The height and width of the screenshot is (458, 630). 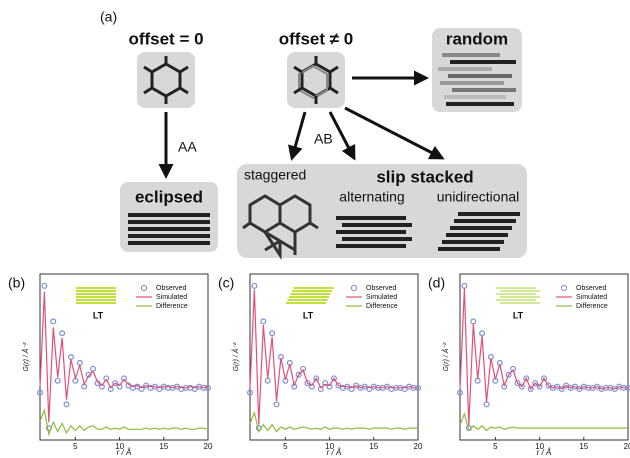 I want to click on x-axis-label: r / Å, so click(x=544, y=452).